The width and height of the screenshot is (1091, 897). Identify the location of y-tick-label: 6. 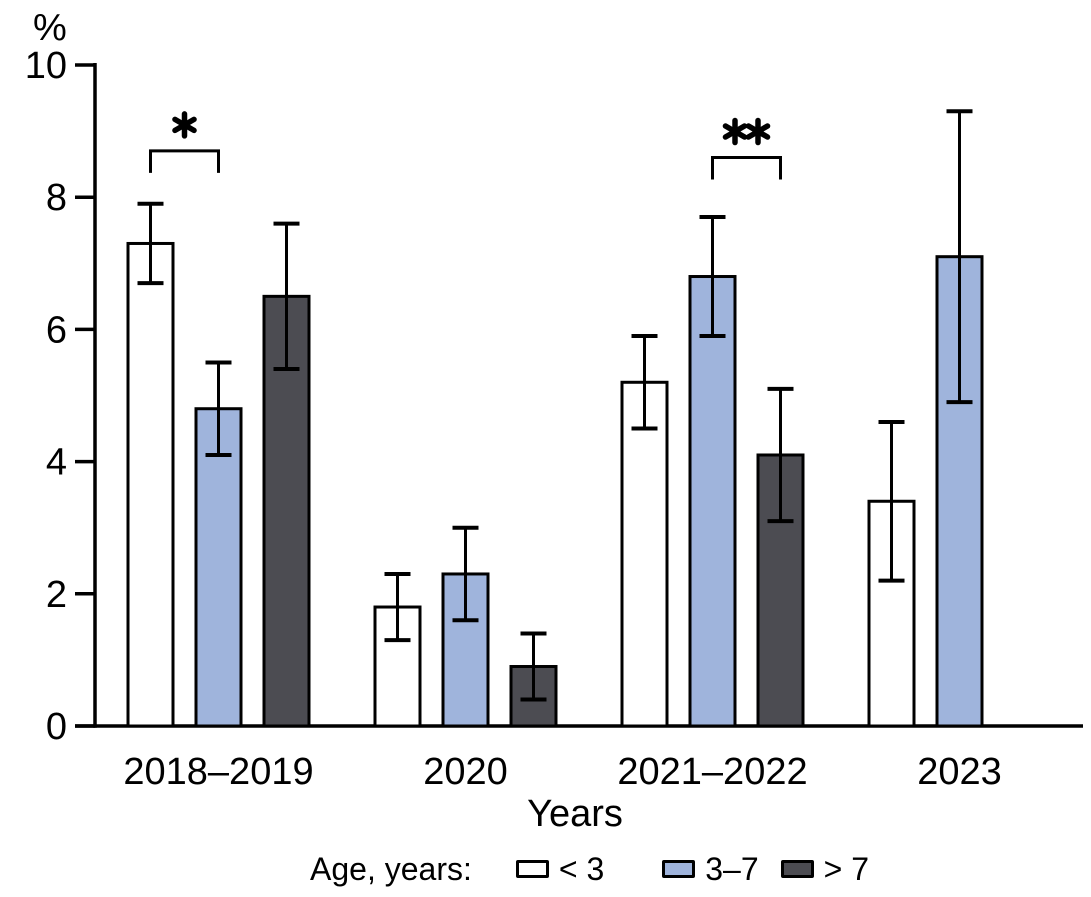
(56, 330).